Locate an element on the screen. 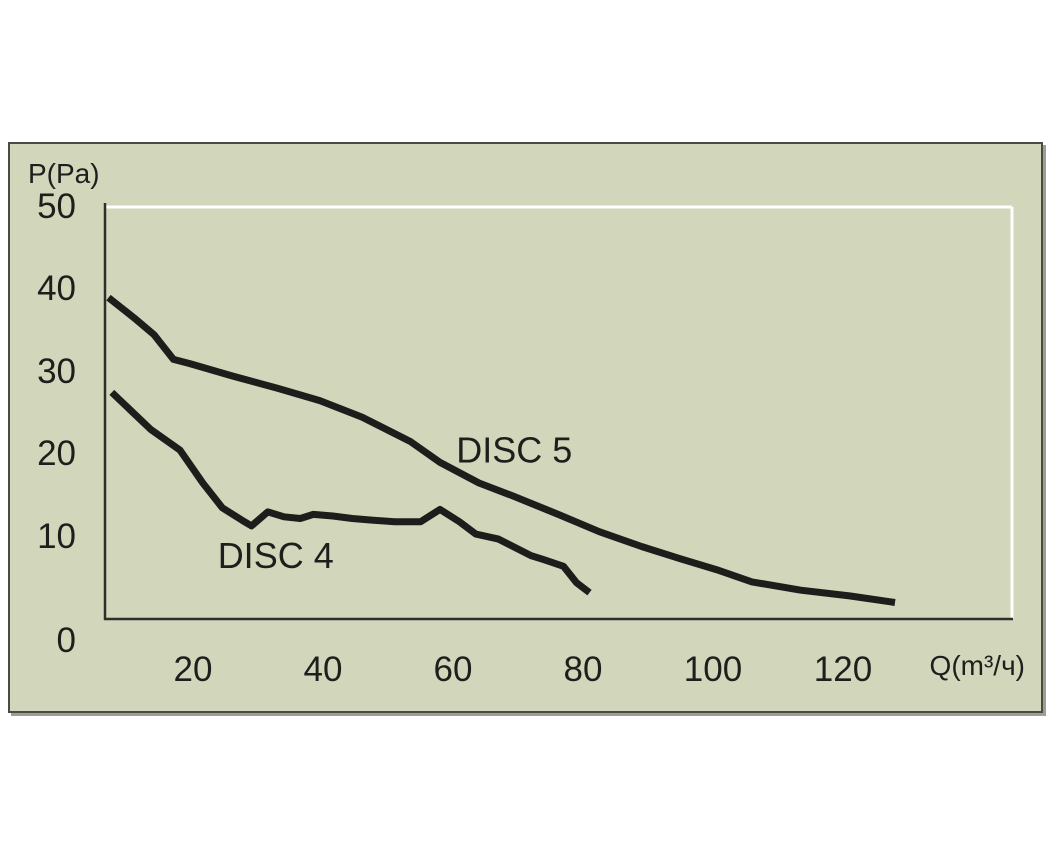 The width and height of the screenshot is (1048, 858). series-label-disc-4: DISC 4 is located at coordinates (276, 555).